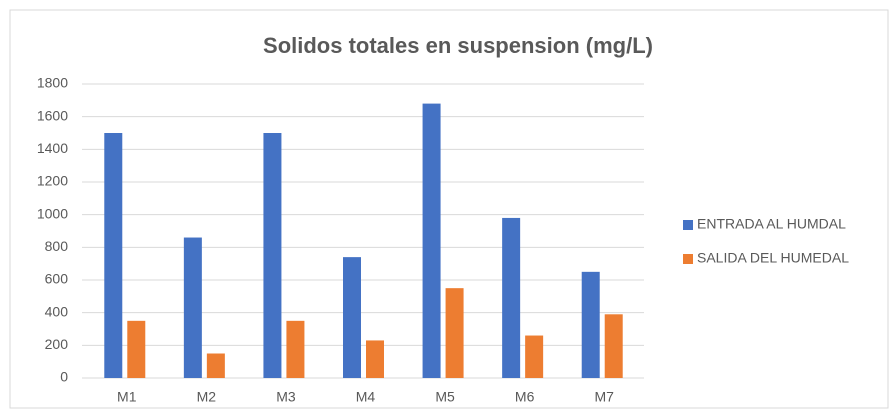  Describe the element at coordinates (52, 148) in the screenshot. I see `y-tick-label: 1400` at that location.